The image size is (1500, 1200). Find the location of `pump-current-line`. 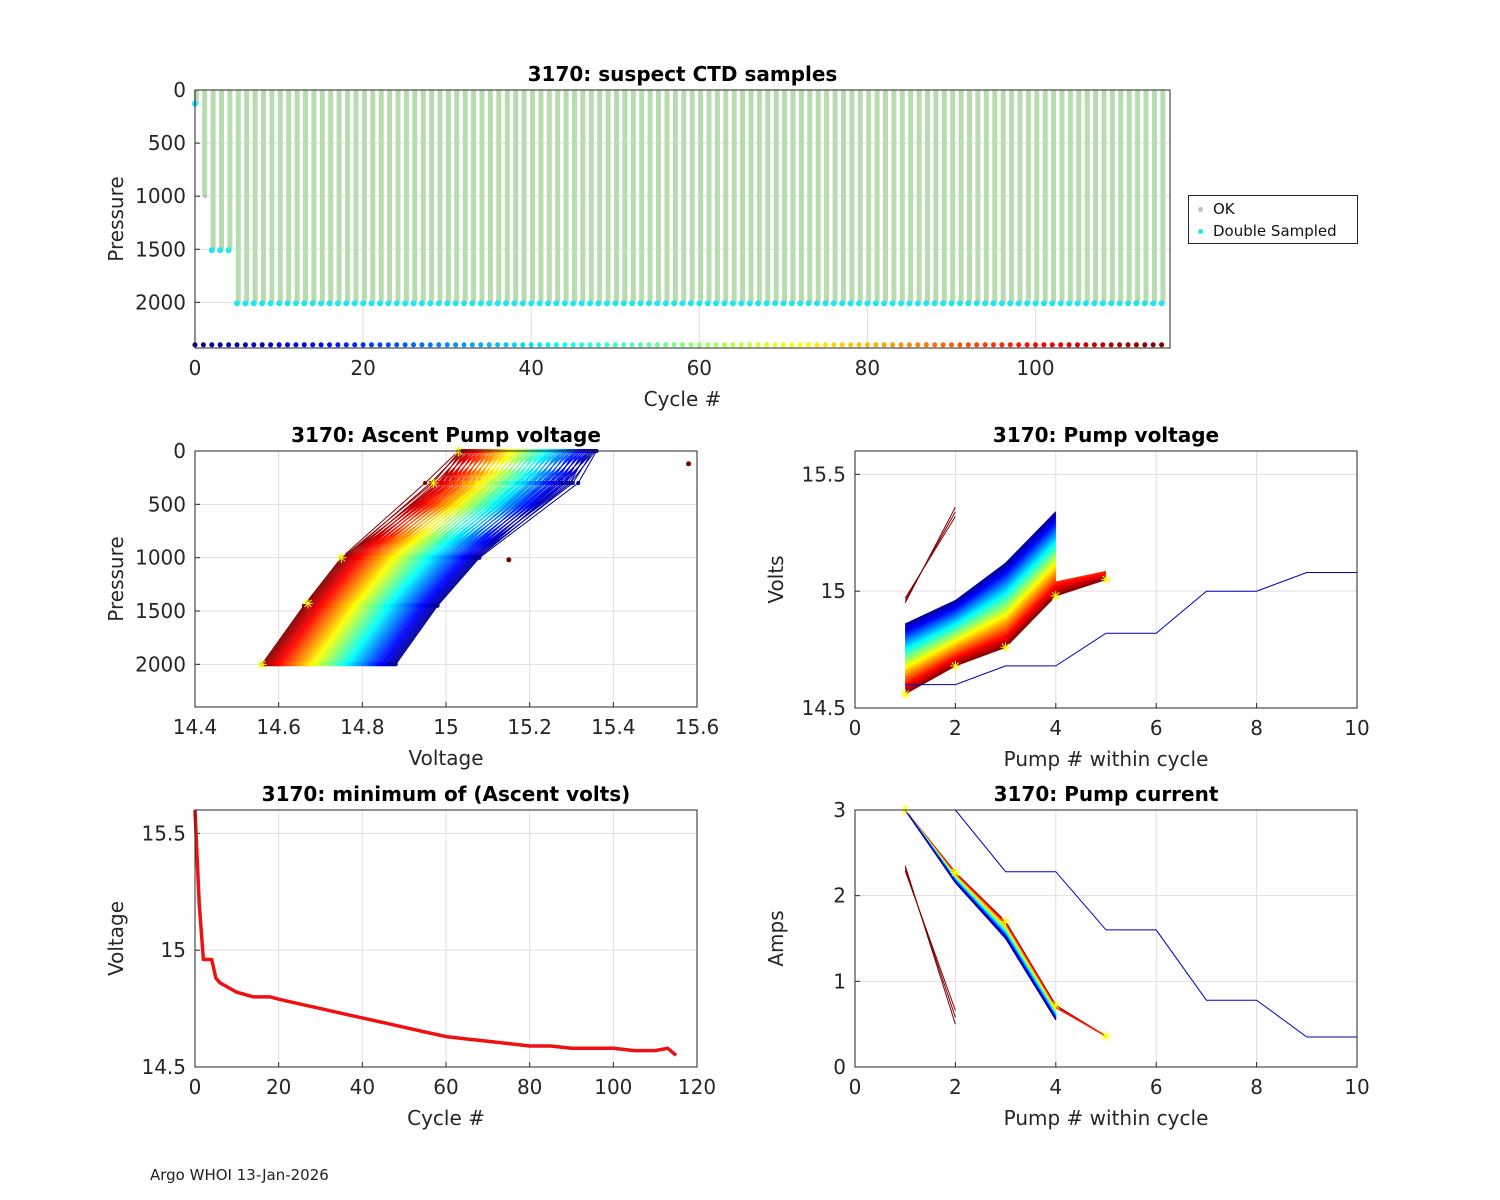

pump-current-line is located at coordinates (980, 915).